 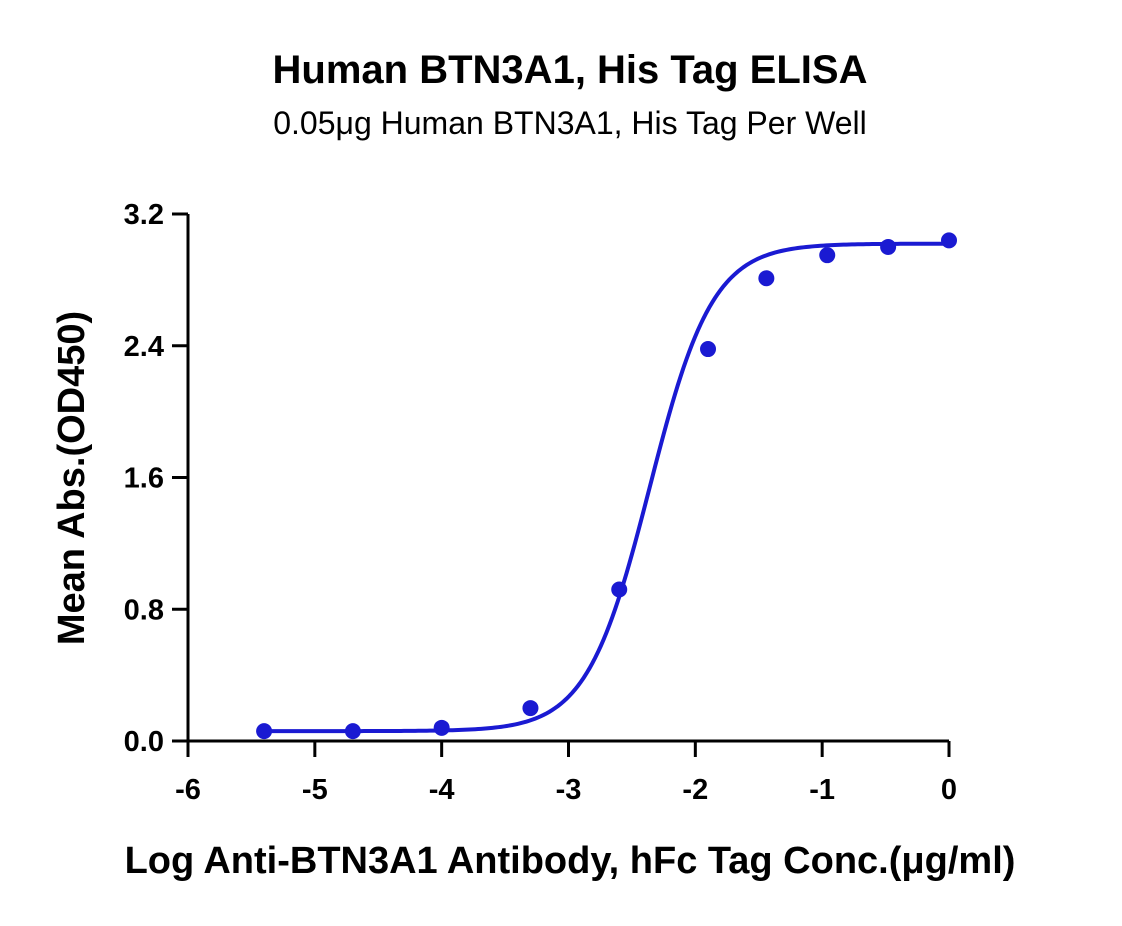 What do you see at coordinates (144, 479) in the screenshot?
I see `y-tick-label: 1.6` at bounding box center [144, 479].